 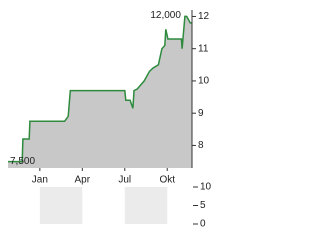 I want to click on annotation: 7,500, so click(x=22, y=161).